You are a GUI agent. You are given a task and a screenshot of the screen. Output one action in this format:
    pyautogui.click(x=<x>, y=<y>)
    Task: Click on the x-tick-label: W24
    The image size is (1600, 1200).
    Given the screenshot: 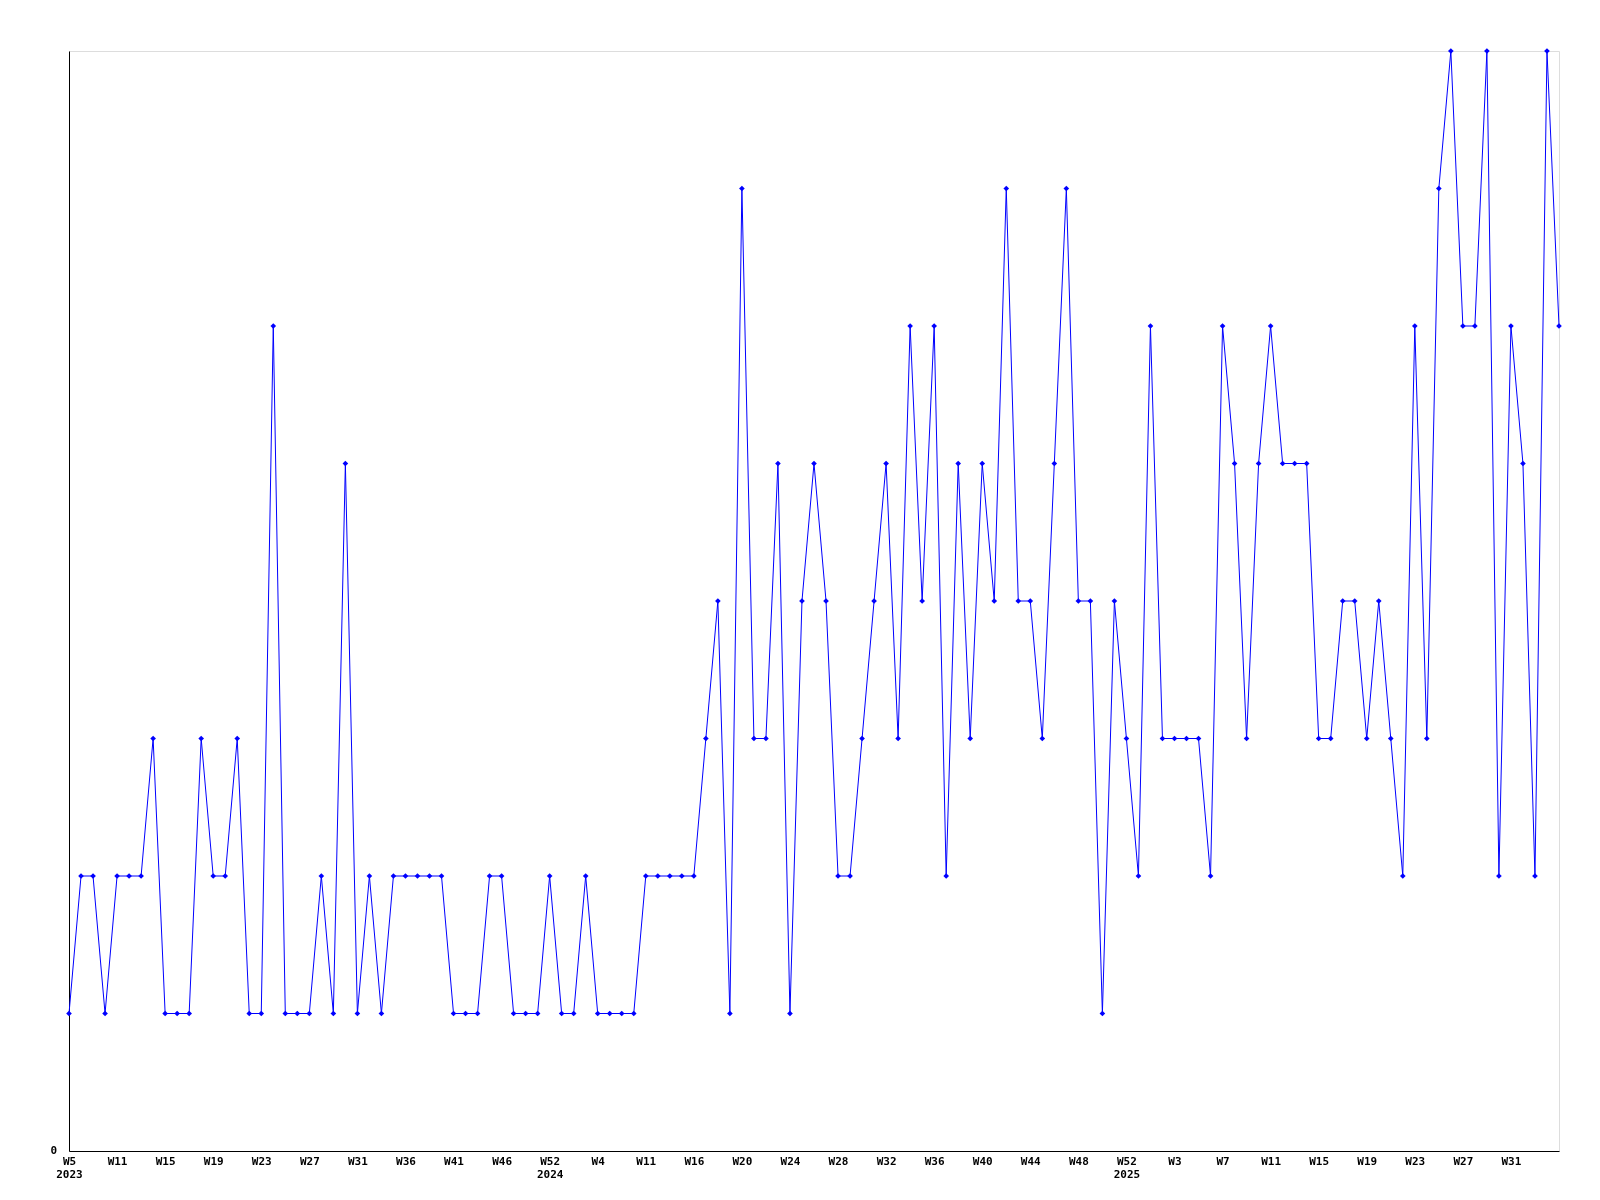 What is the action you would take?
    pyautogui.click(x=790, y=1161)
    